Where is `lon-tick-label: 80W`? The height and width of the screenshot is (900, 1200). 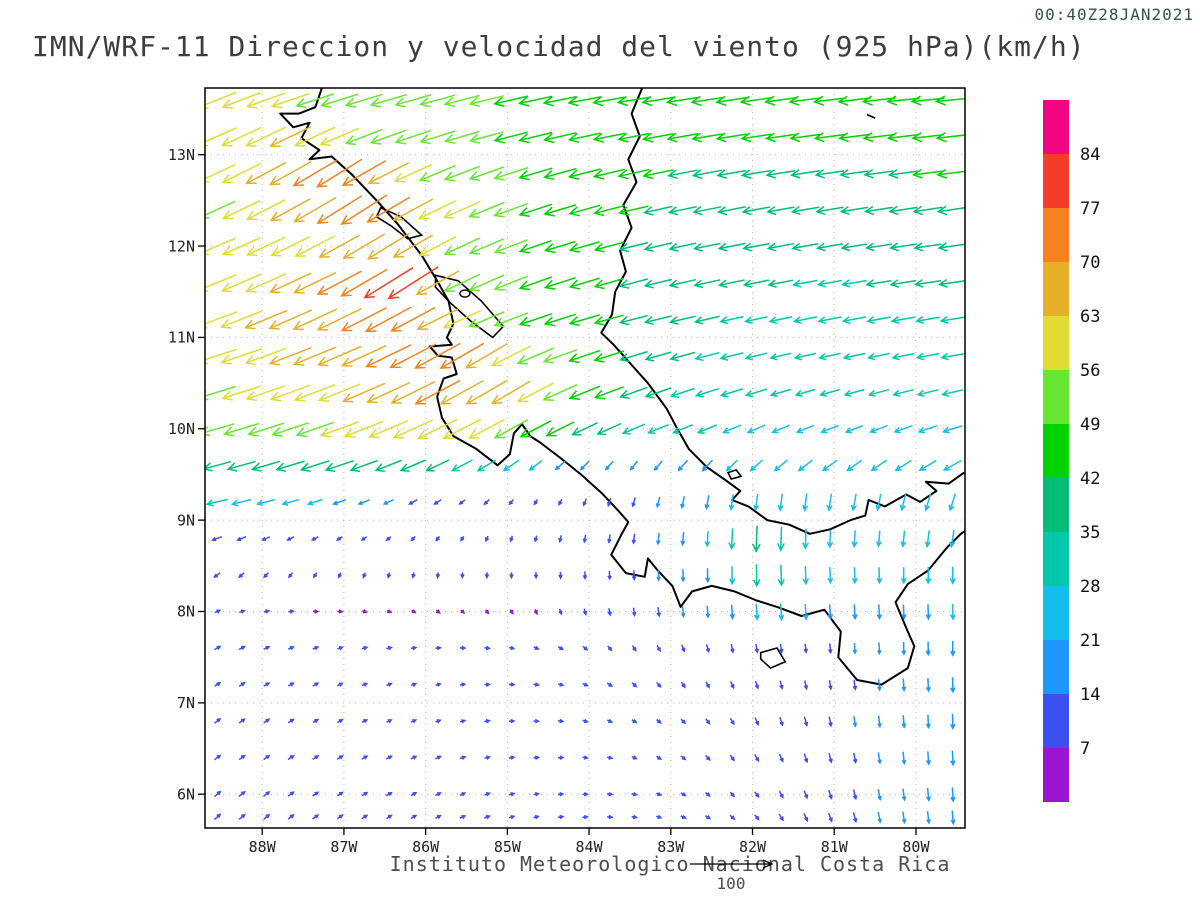 lon-tick-label: 80W is located at coordinates (916, 847).